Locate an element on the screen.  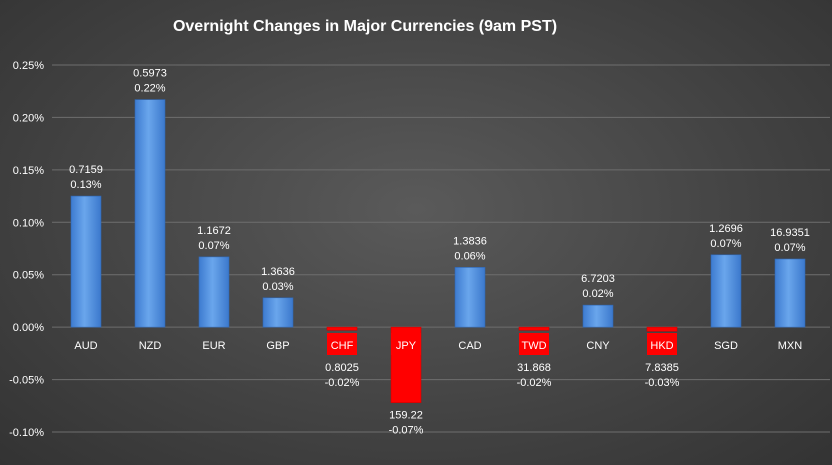
rate-label-nzd: 0.5973 is located at coordinates (150, 74).